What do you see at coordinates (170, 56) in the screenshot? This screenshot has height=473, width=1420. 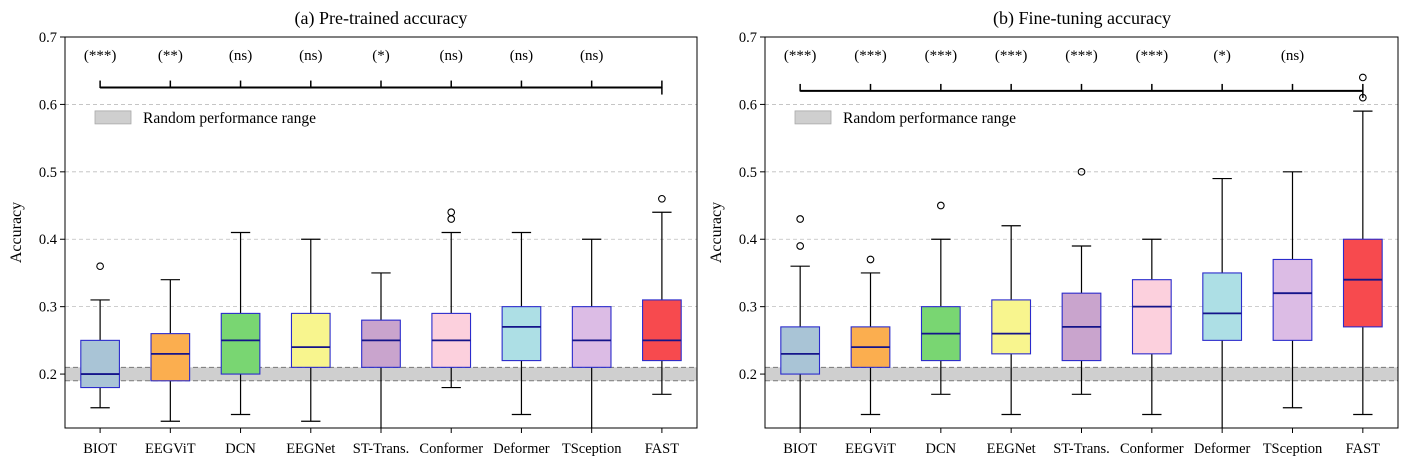 I see `significance-label: (**)` at bounding box center [170, 56].